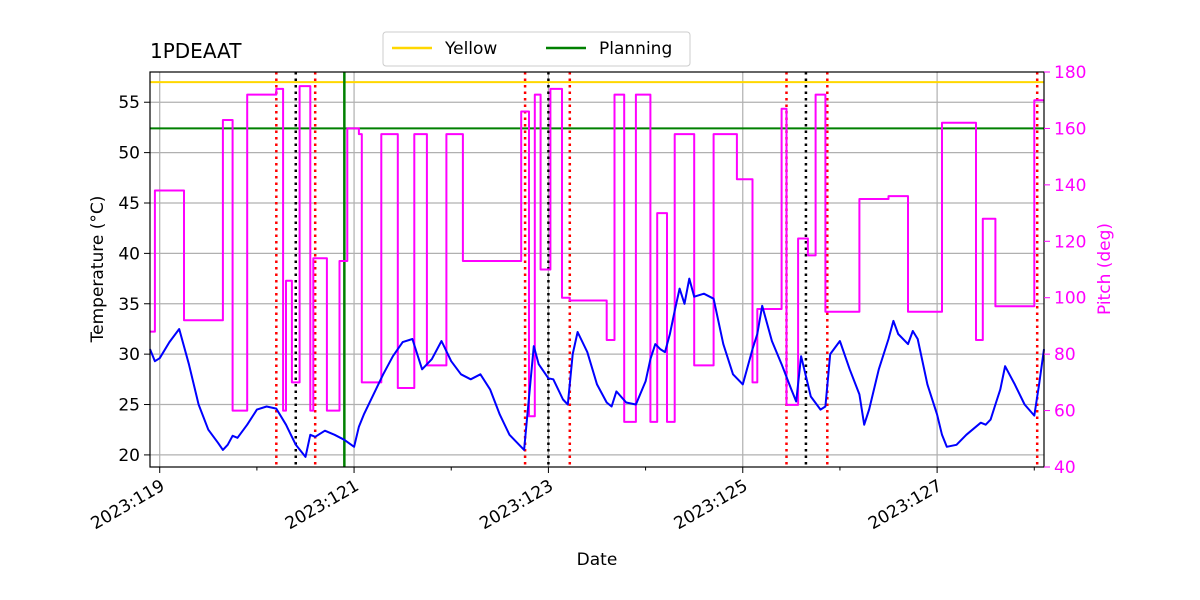  I want to click on y-right-tick-label: 40, so click(1065, 468).